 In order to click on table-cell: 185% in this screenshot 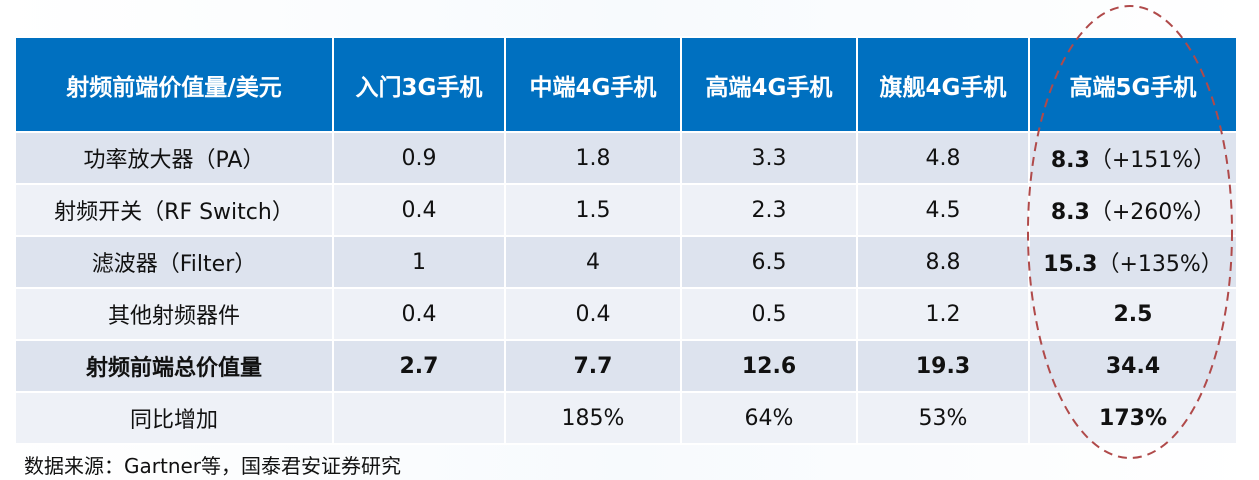, I will do `click(593, 418)`.